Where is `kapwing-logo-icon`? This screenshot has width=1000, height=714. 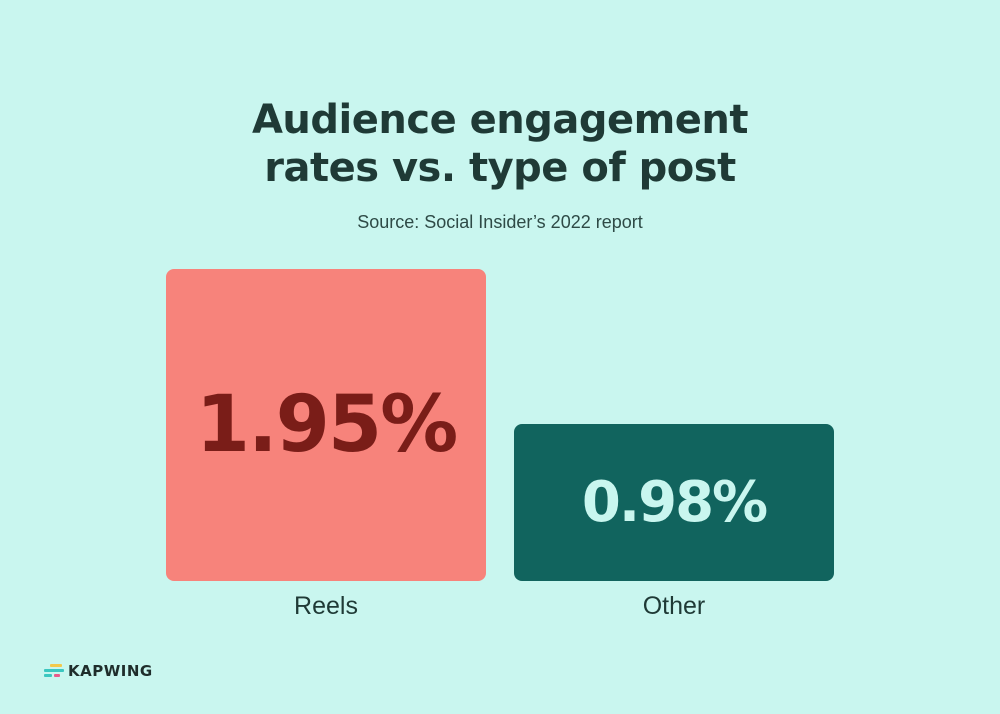
kapwing-logo-icon is located at coordinates (54, 671).